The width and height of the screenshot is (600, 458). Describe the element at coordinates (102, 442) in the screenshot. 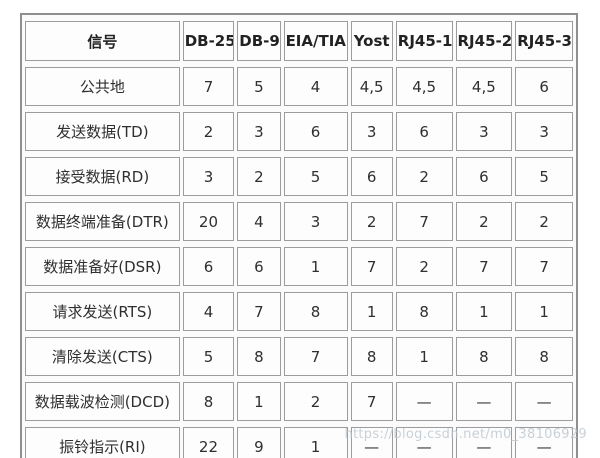

I see `row-label: 振铃指示(RI)` at that location.